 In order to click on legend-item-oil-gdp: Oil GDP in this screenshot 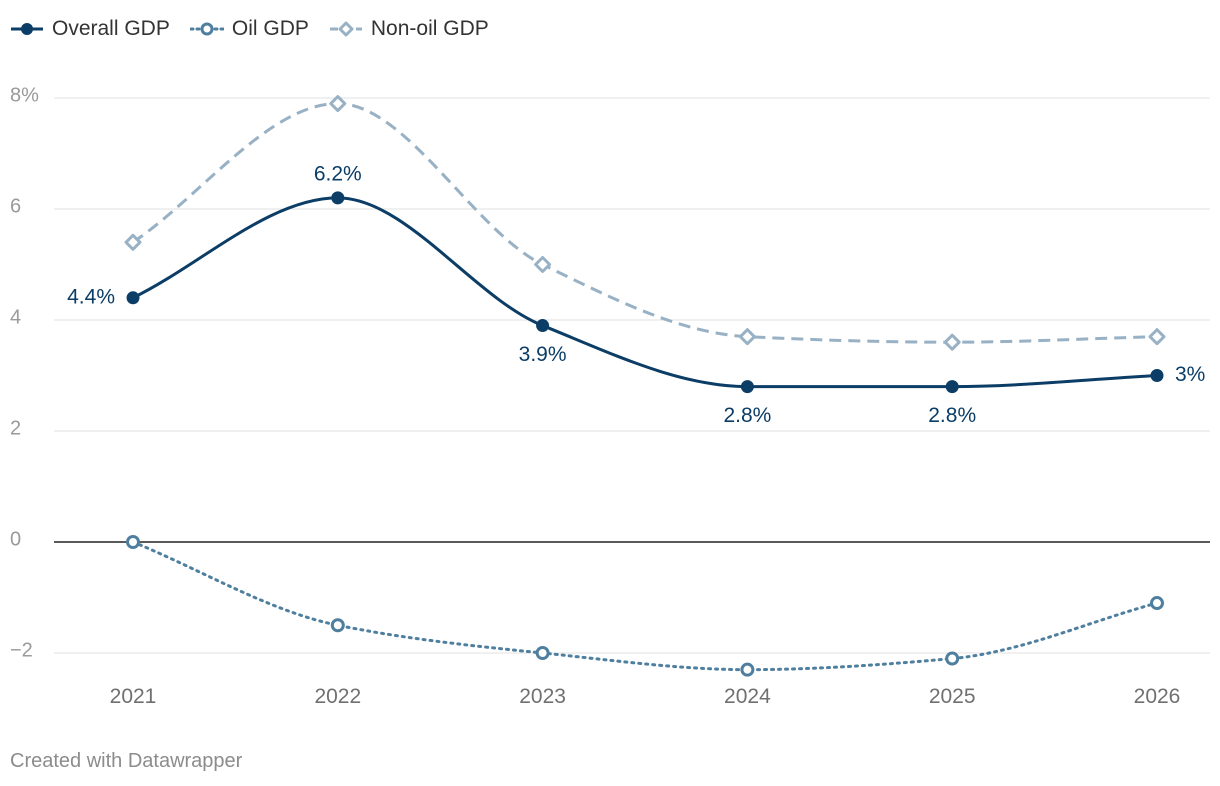, I will do `click(249, 29)`.